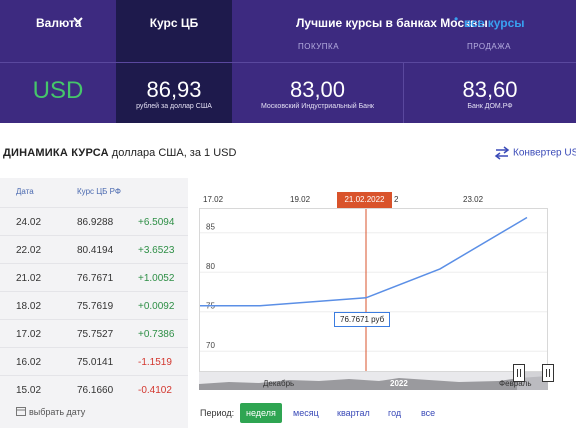 Image resolution: width=576 pixels, height=428 pixels. Describe the element at coordinates (515, 383) in the screenshot. I see `navigator-label-feb: Февраль` at that location.